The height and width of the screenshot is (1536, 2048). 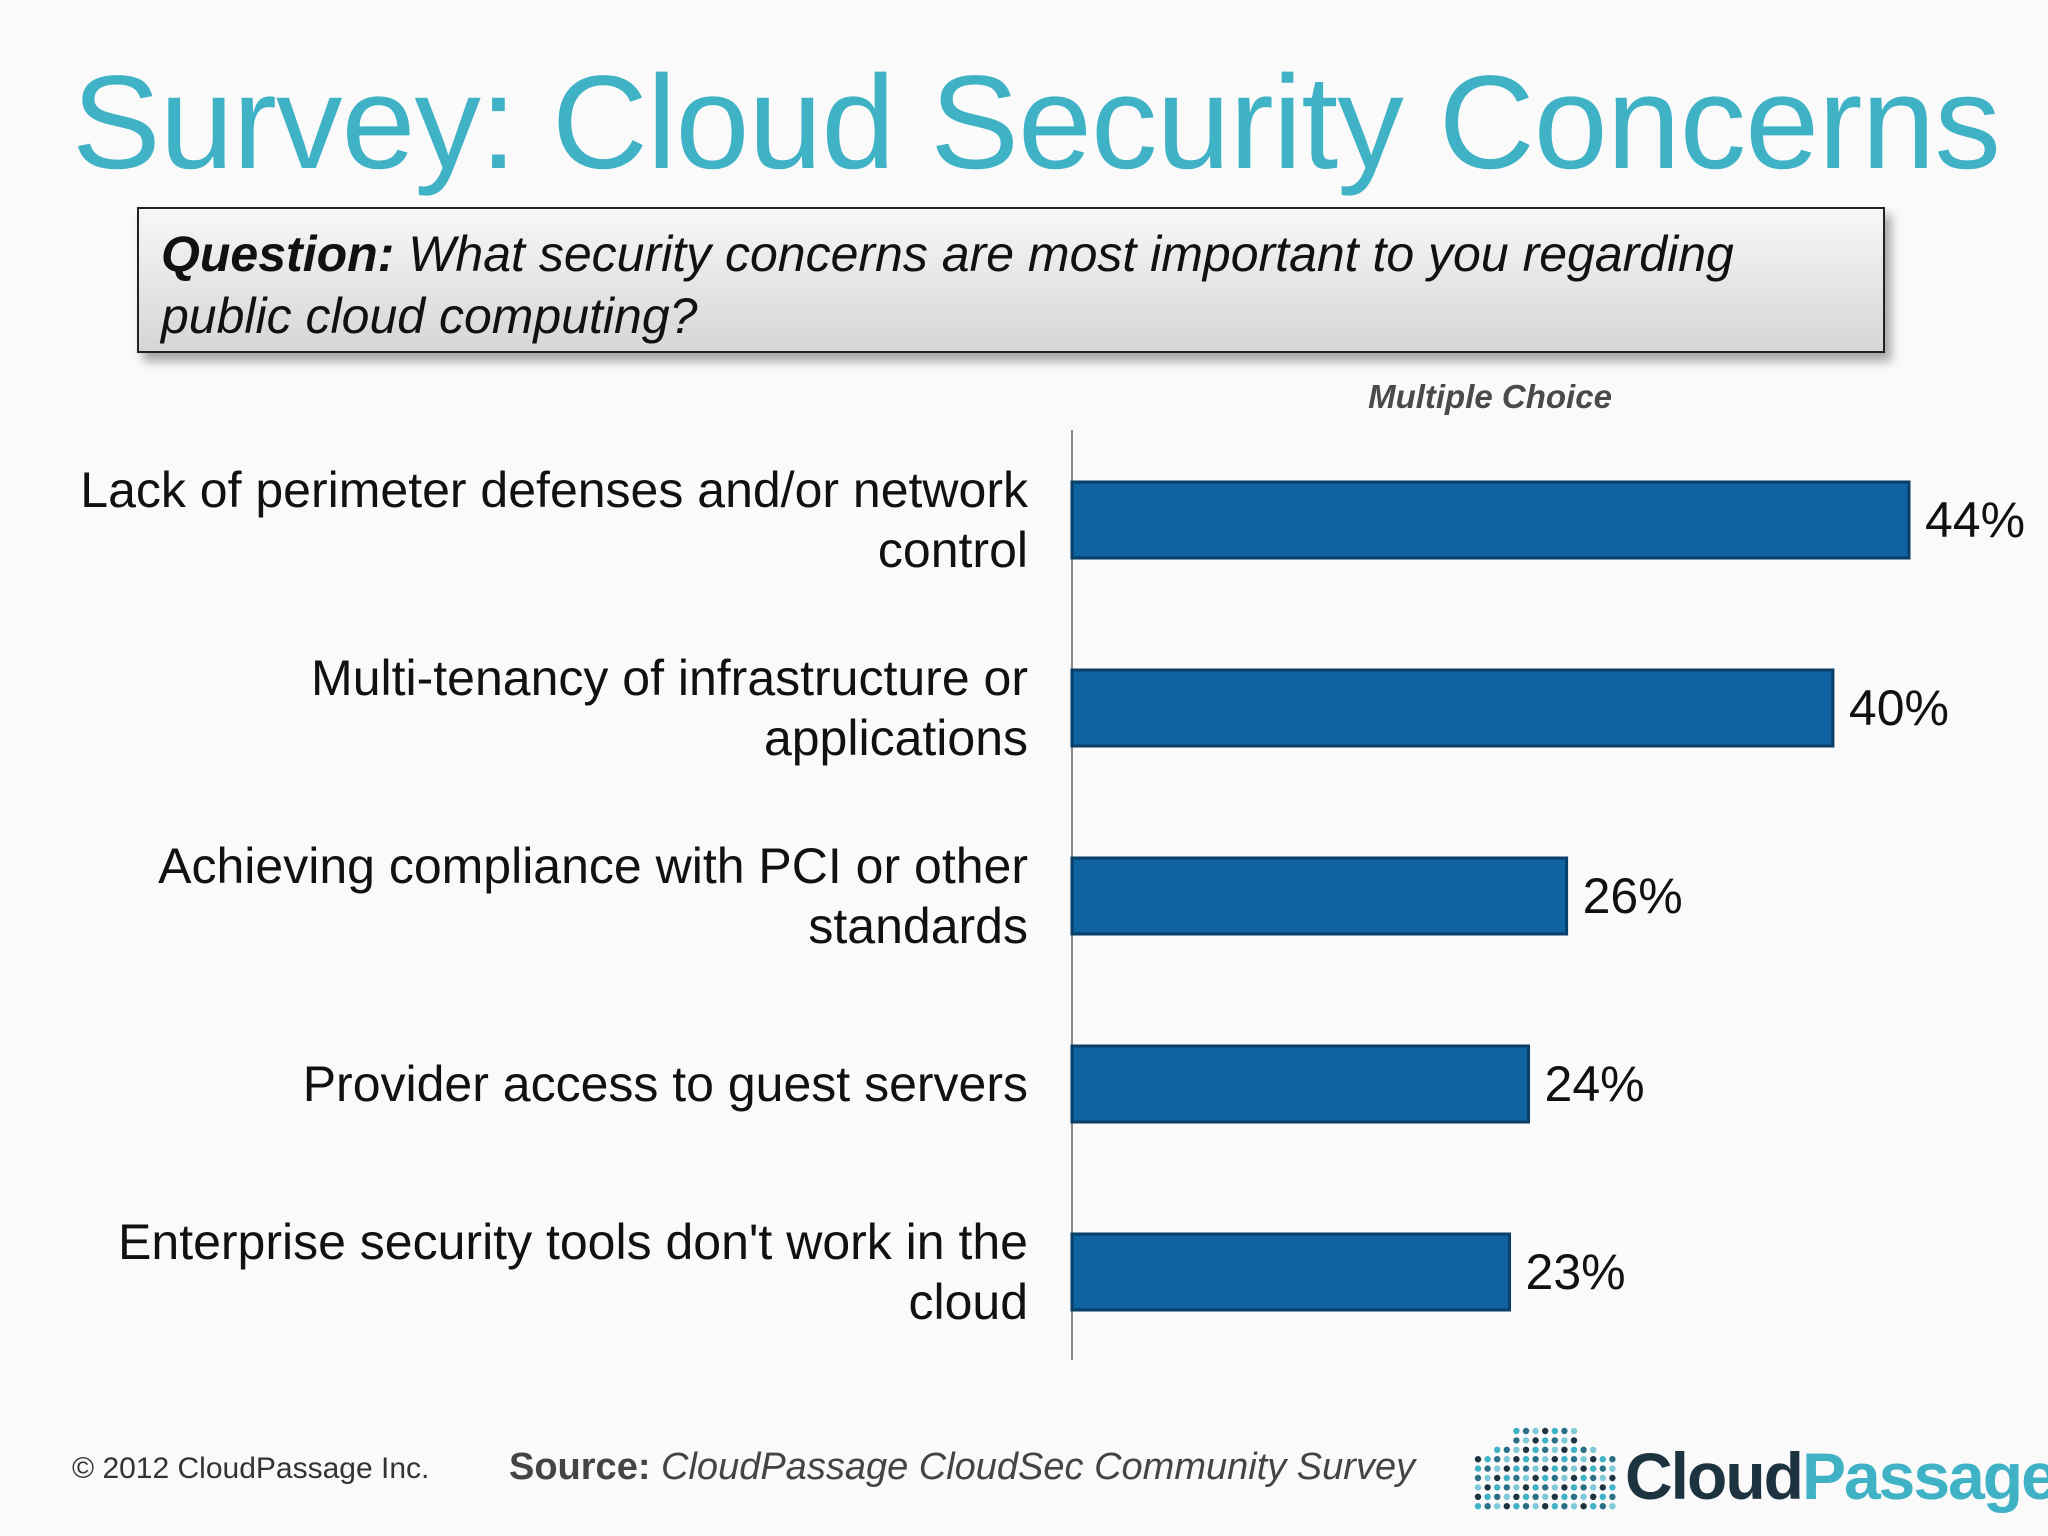 I want to click on chart-subtitle: Multiple Choice, so click(x=1490, y=396).